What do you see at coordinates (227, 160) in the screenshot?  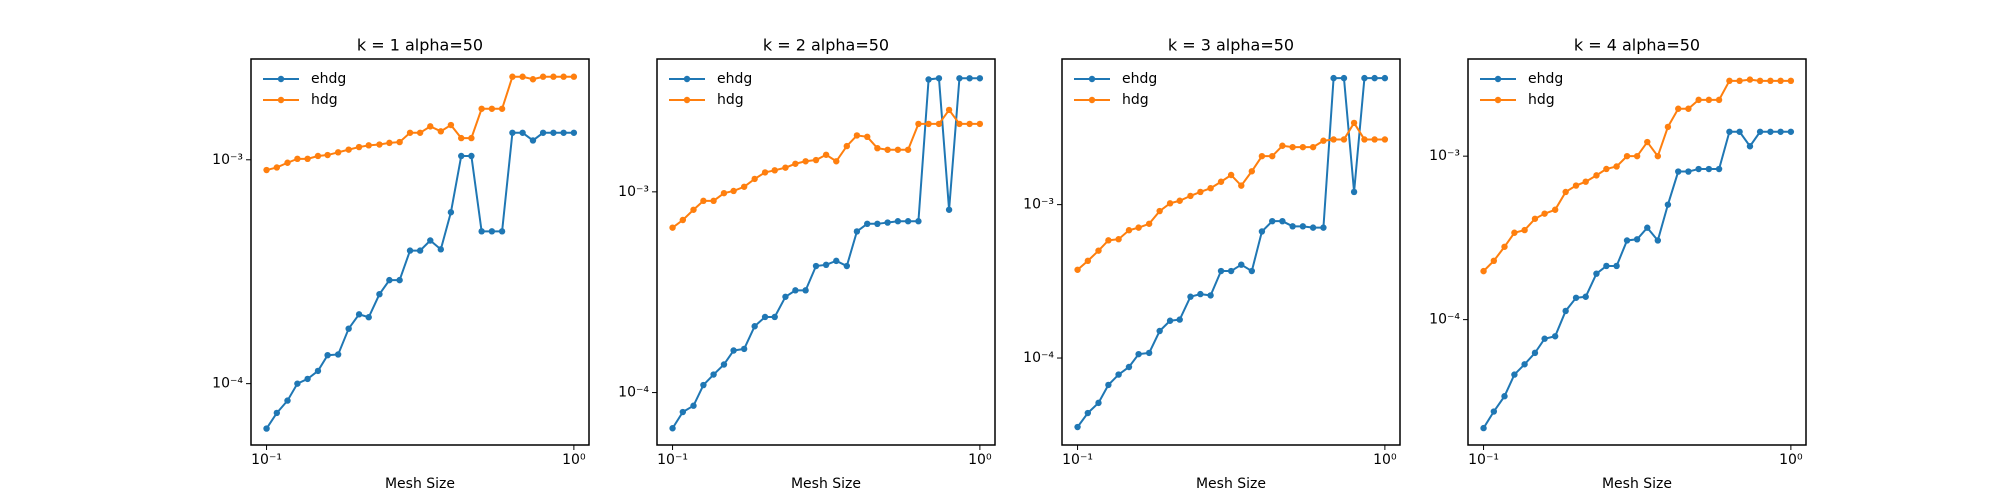 I see `y-tick-label: 10⁻³` at bounding box center [227, 160].